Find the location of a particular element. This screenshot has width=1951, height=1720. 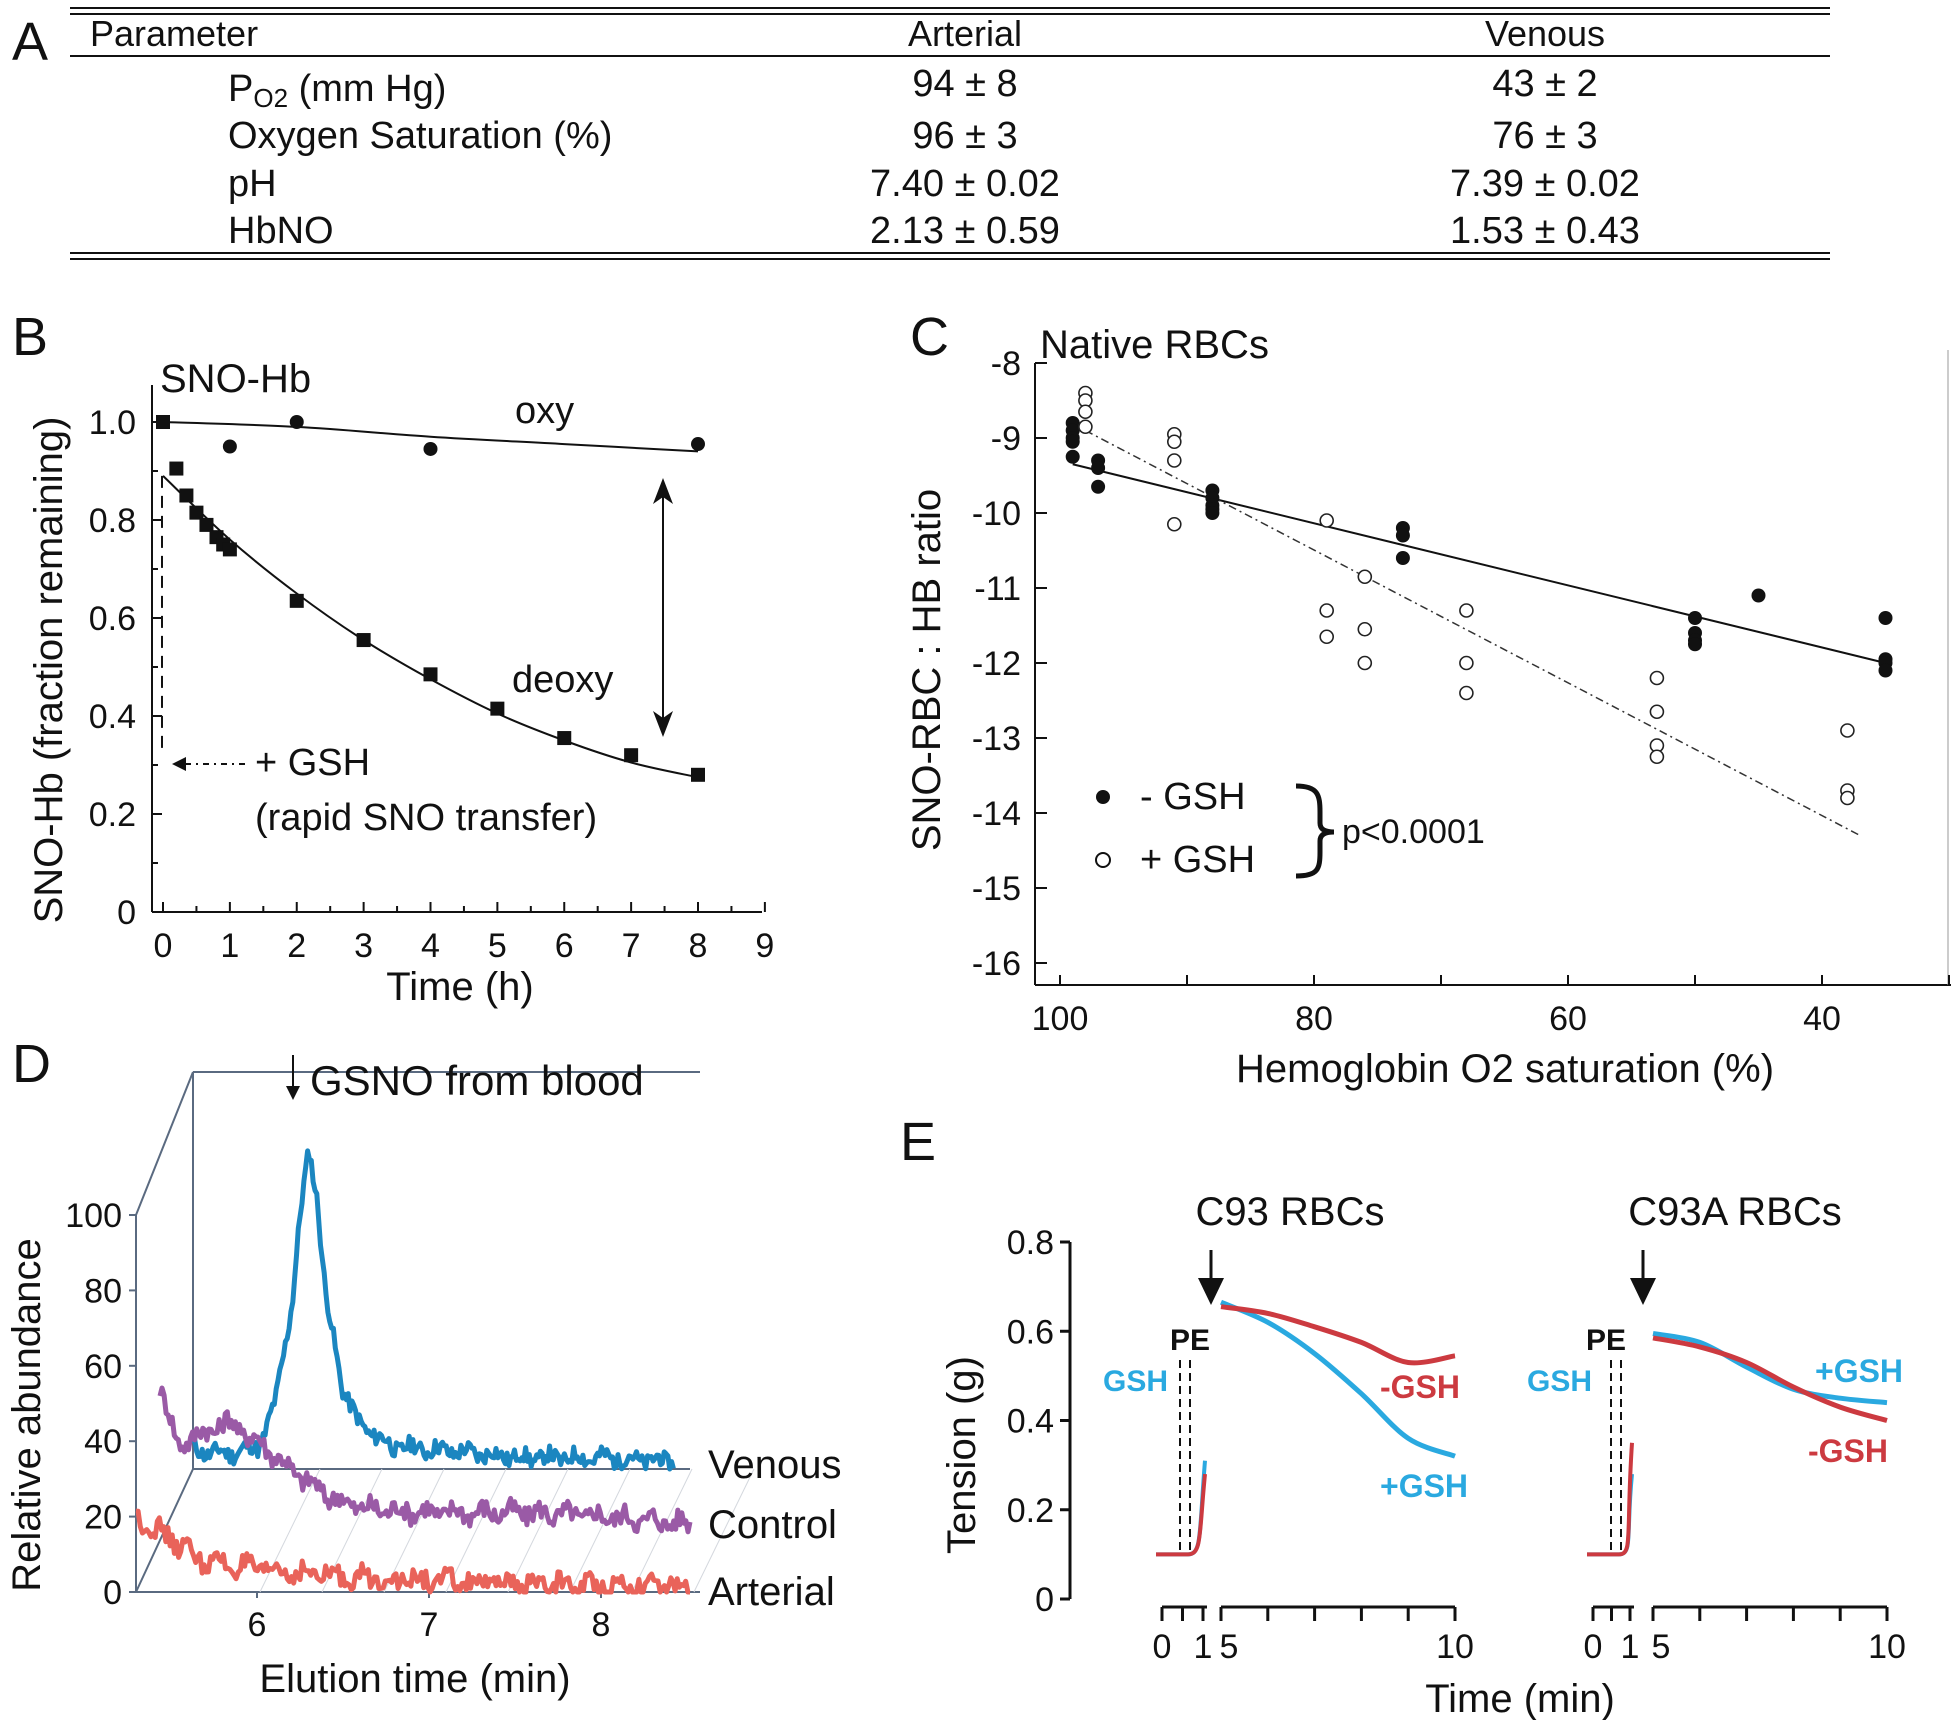

fit-line-deoxy is located at coordinates (430, 627).